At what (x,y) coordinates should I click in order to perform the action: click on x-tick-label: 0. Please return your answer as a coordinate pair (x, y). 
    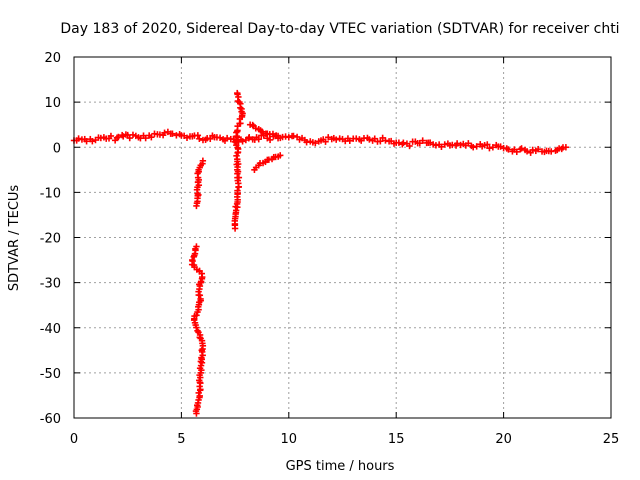
    Looking at the image, I should click on (74, 439).